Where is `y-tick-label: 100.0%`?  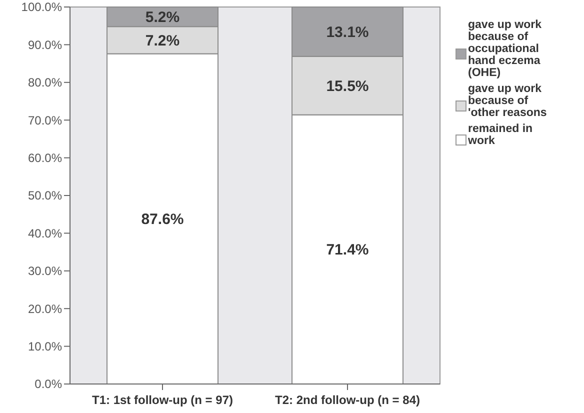 y-tick-label: 100.0% is located at coordinates (41, 7).